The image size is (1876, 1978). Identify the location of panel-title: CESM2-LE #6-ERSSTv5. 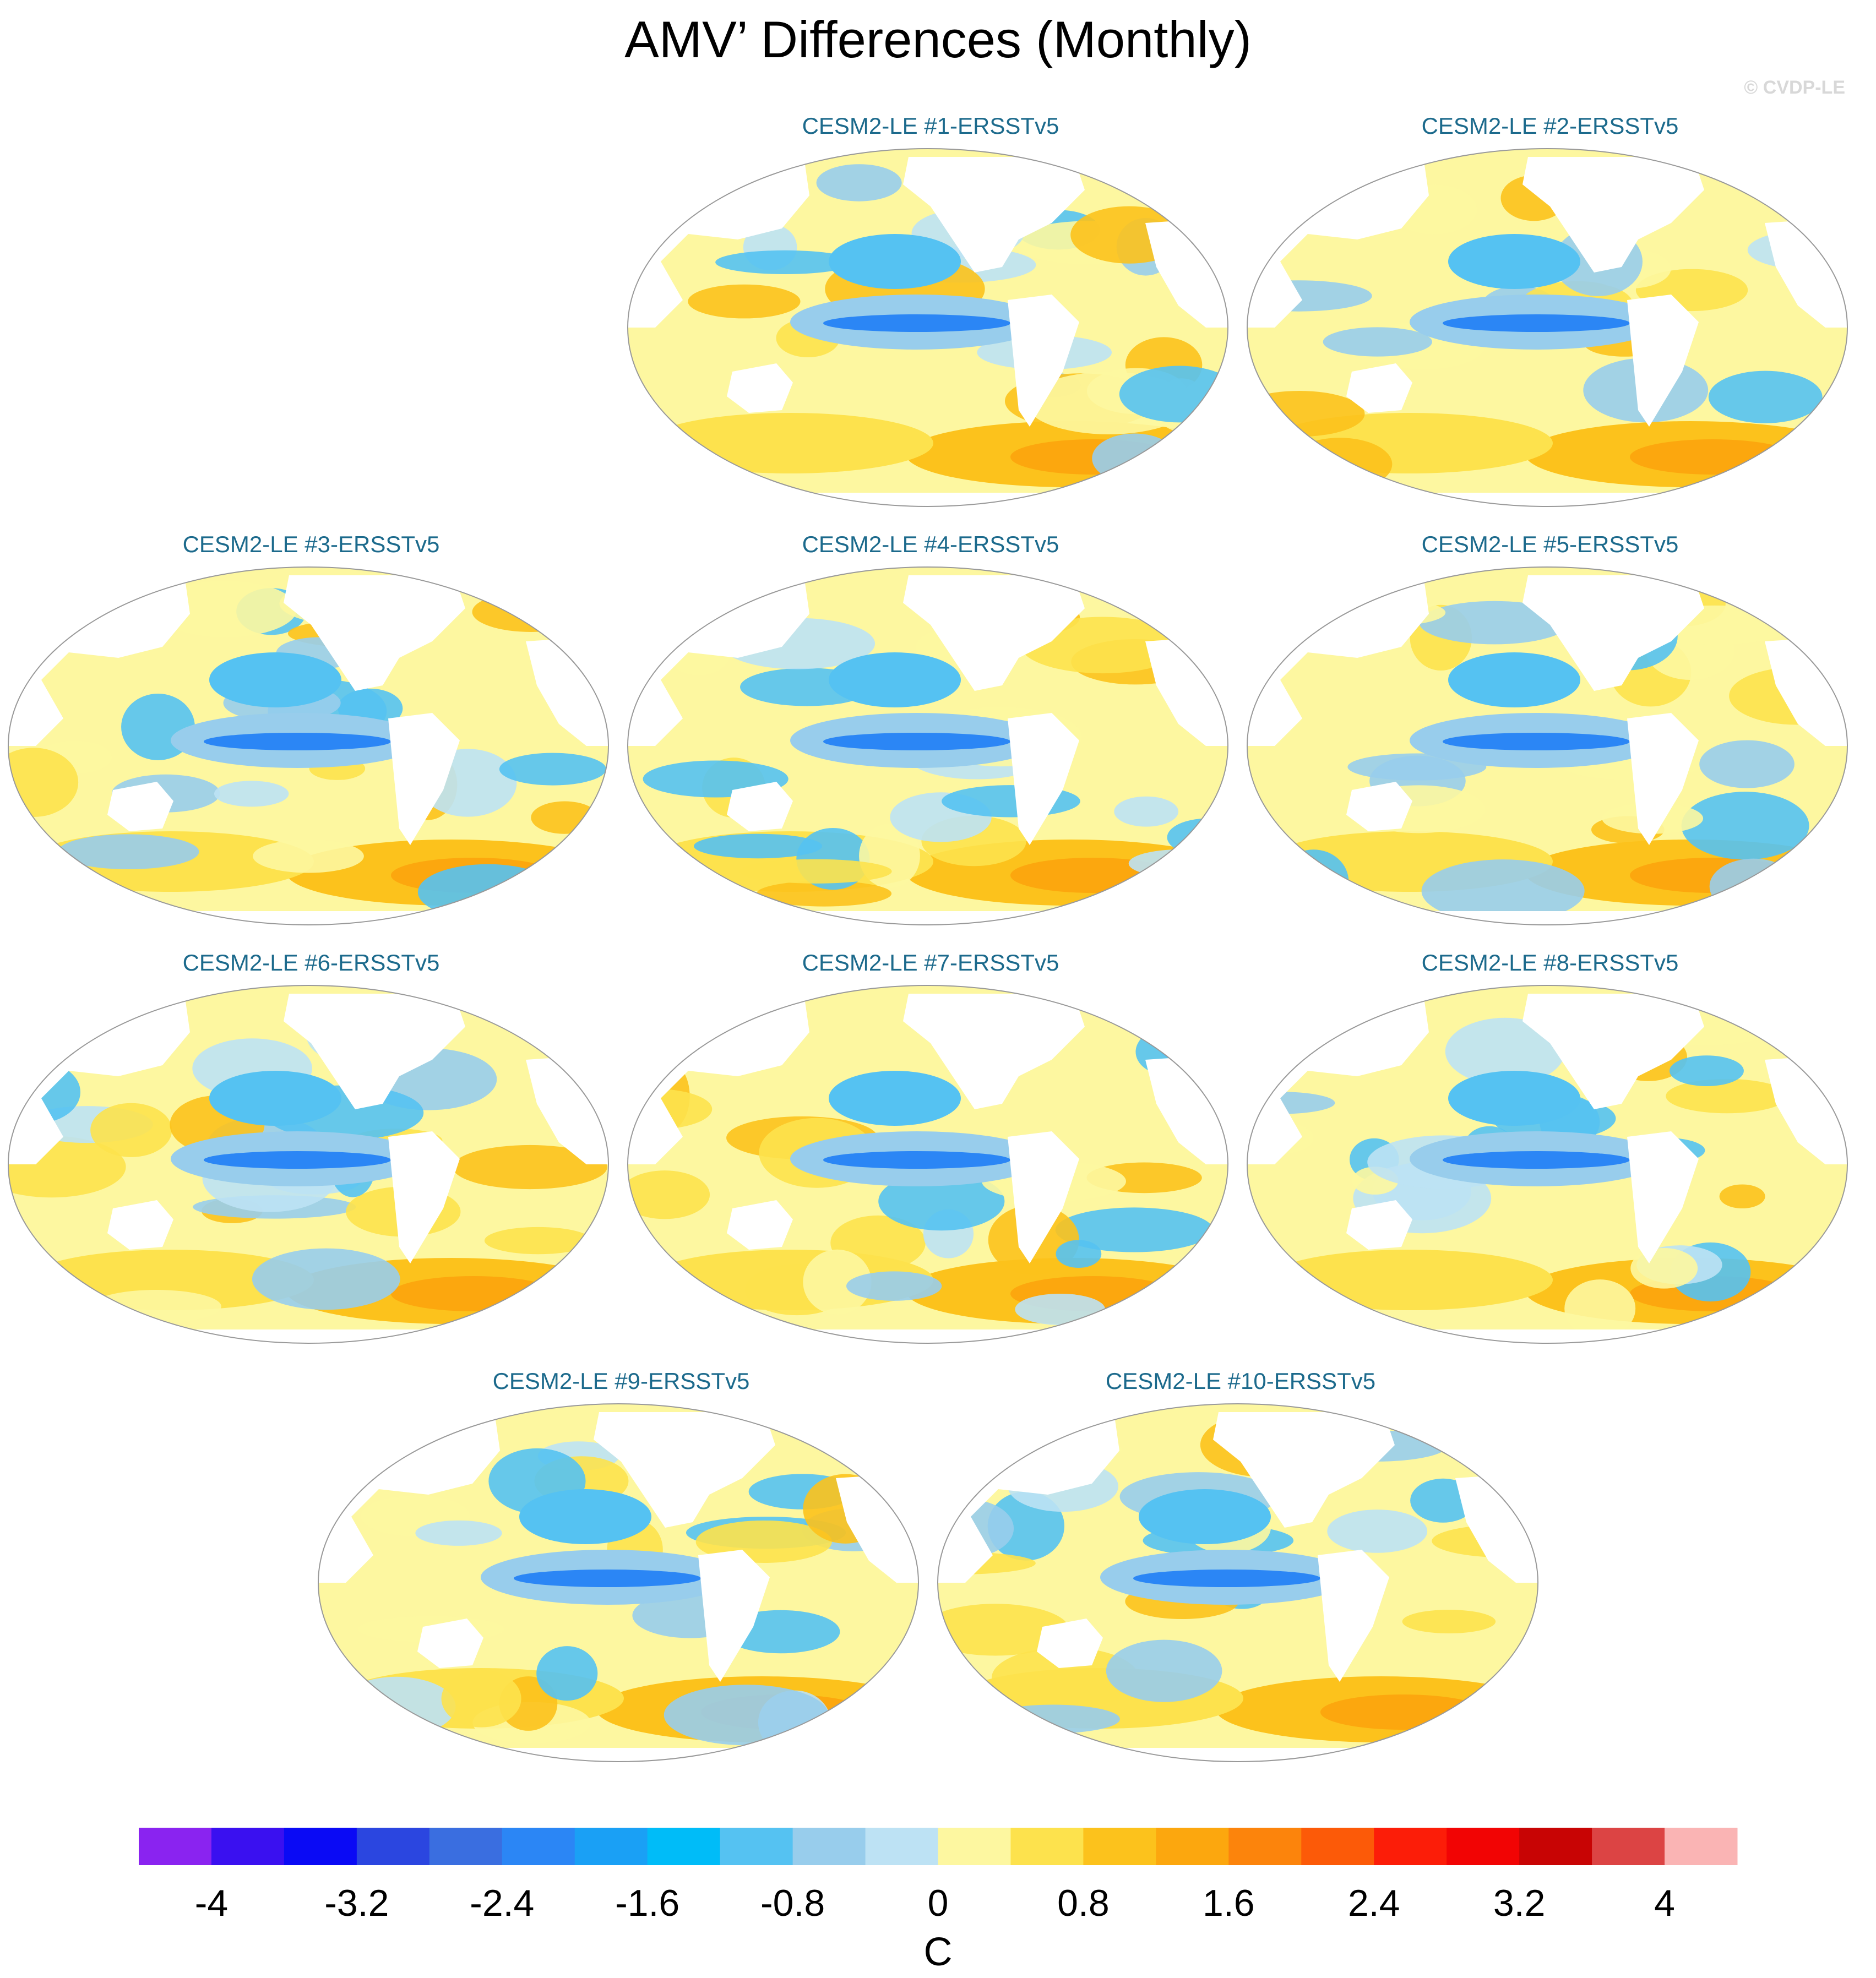
(311, 963).